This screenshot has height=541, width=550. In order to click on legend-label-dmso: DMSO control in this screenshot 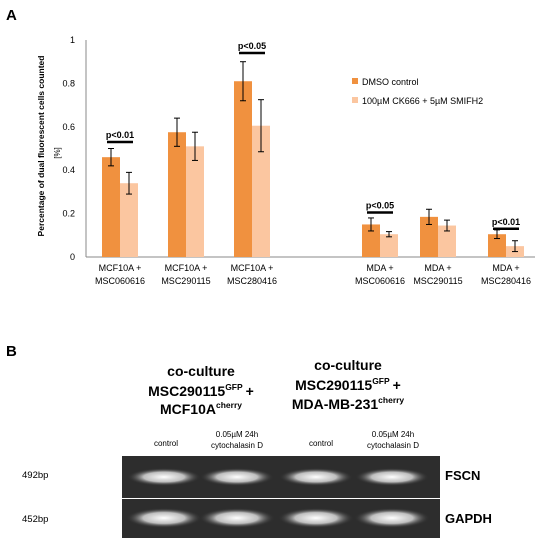, I will do `click(390, 82)`.